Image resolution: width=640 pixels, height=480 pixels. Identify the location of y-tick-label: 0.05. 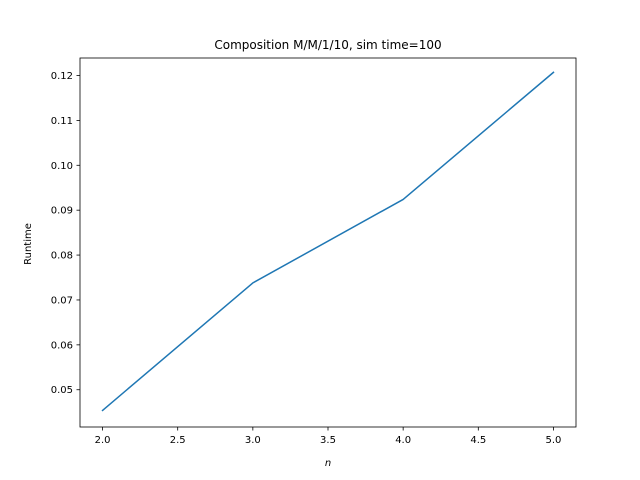
(62, 390).